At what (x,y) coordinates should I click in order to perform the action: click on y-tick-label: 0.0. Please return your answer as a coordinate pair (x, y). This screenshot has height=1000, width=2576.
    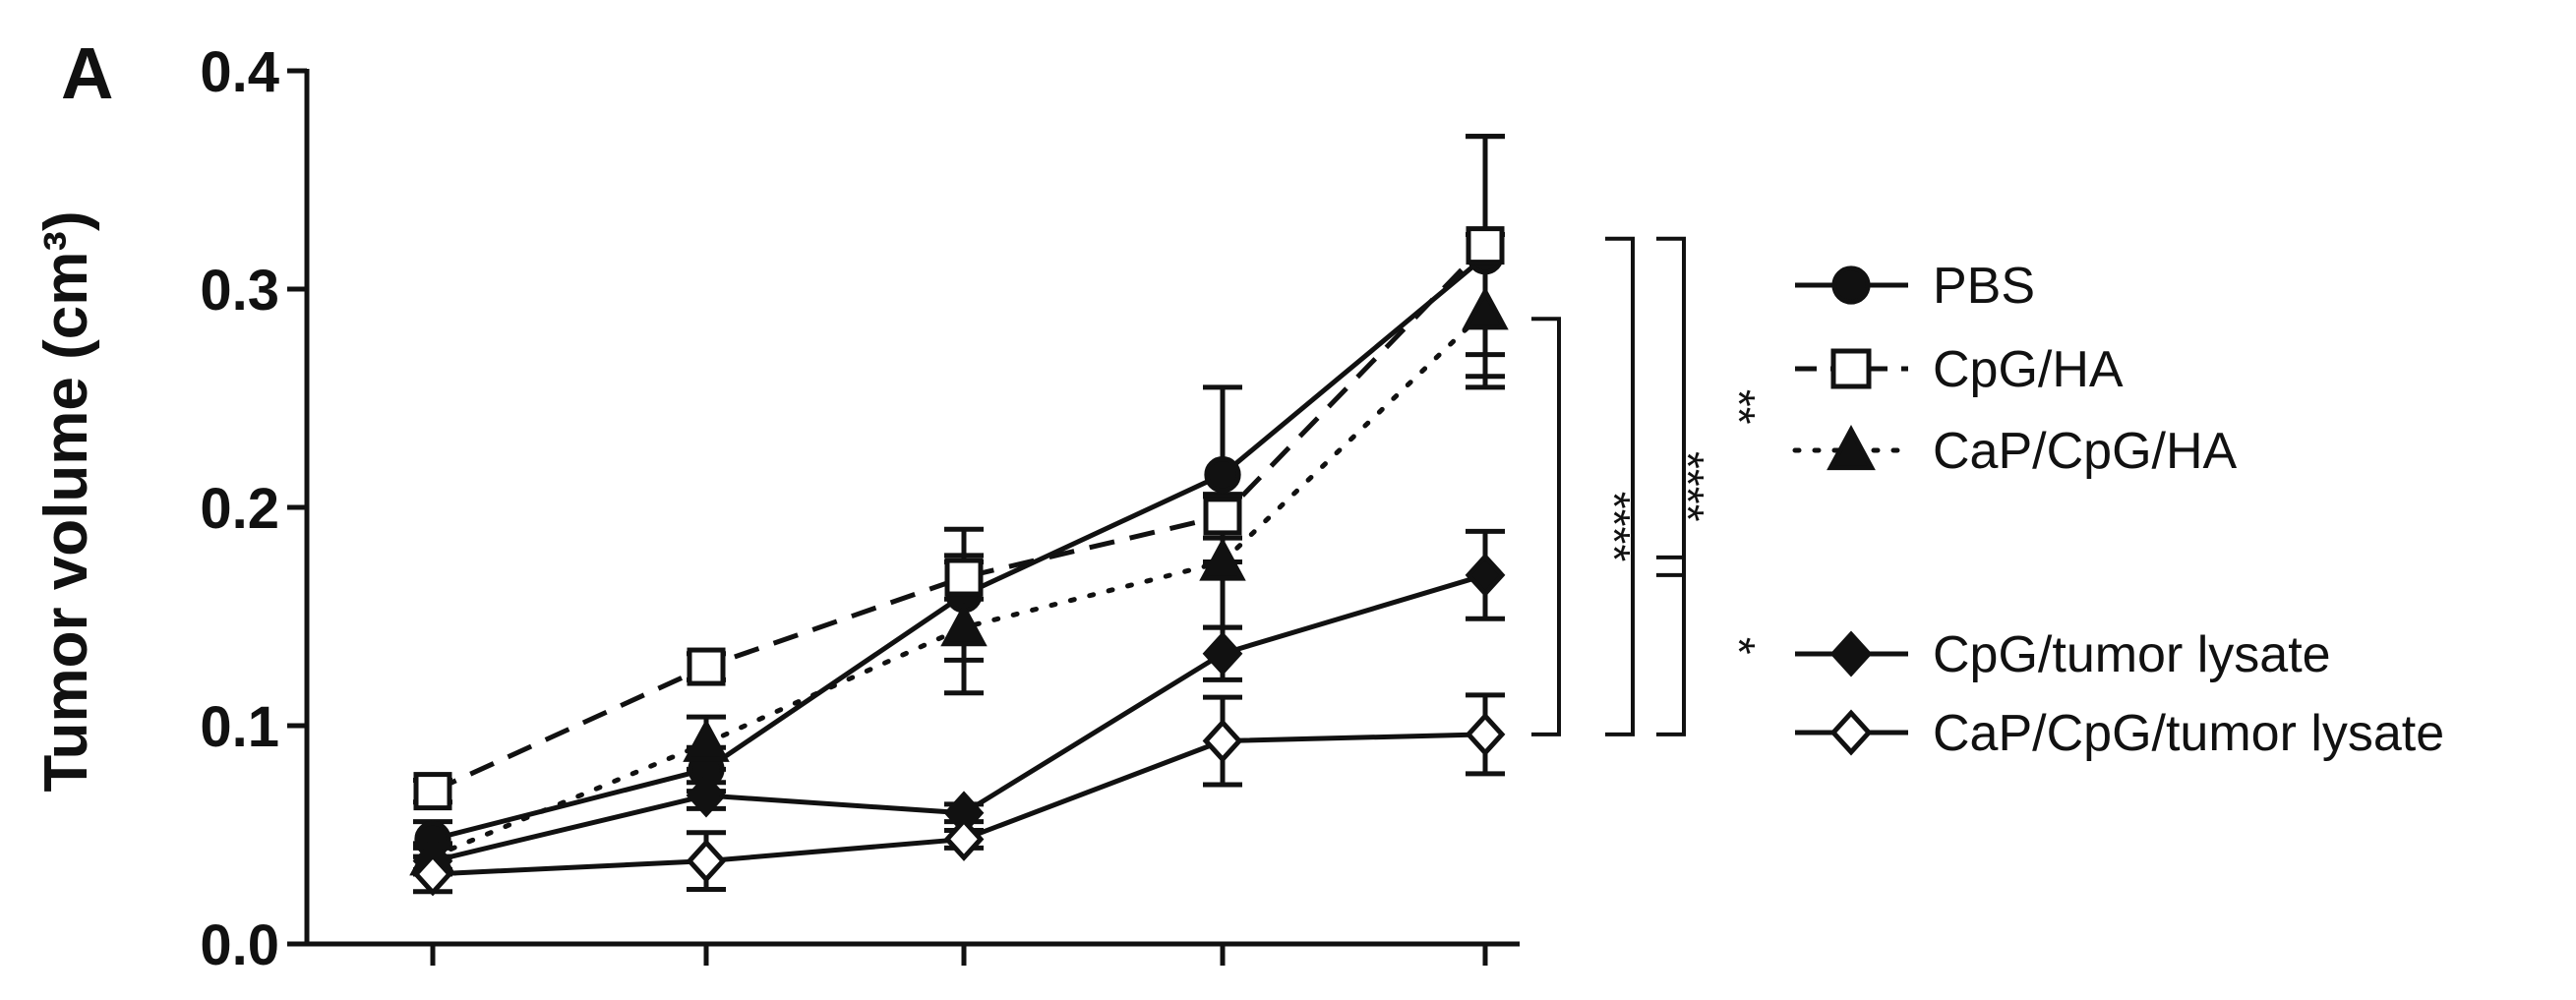
    Looking at the image, I should click on (240, 945).